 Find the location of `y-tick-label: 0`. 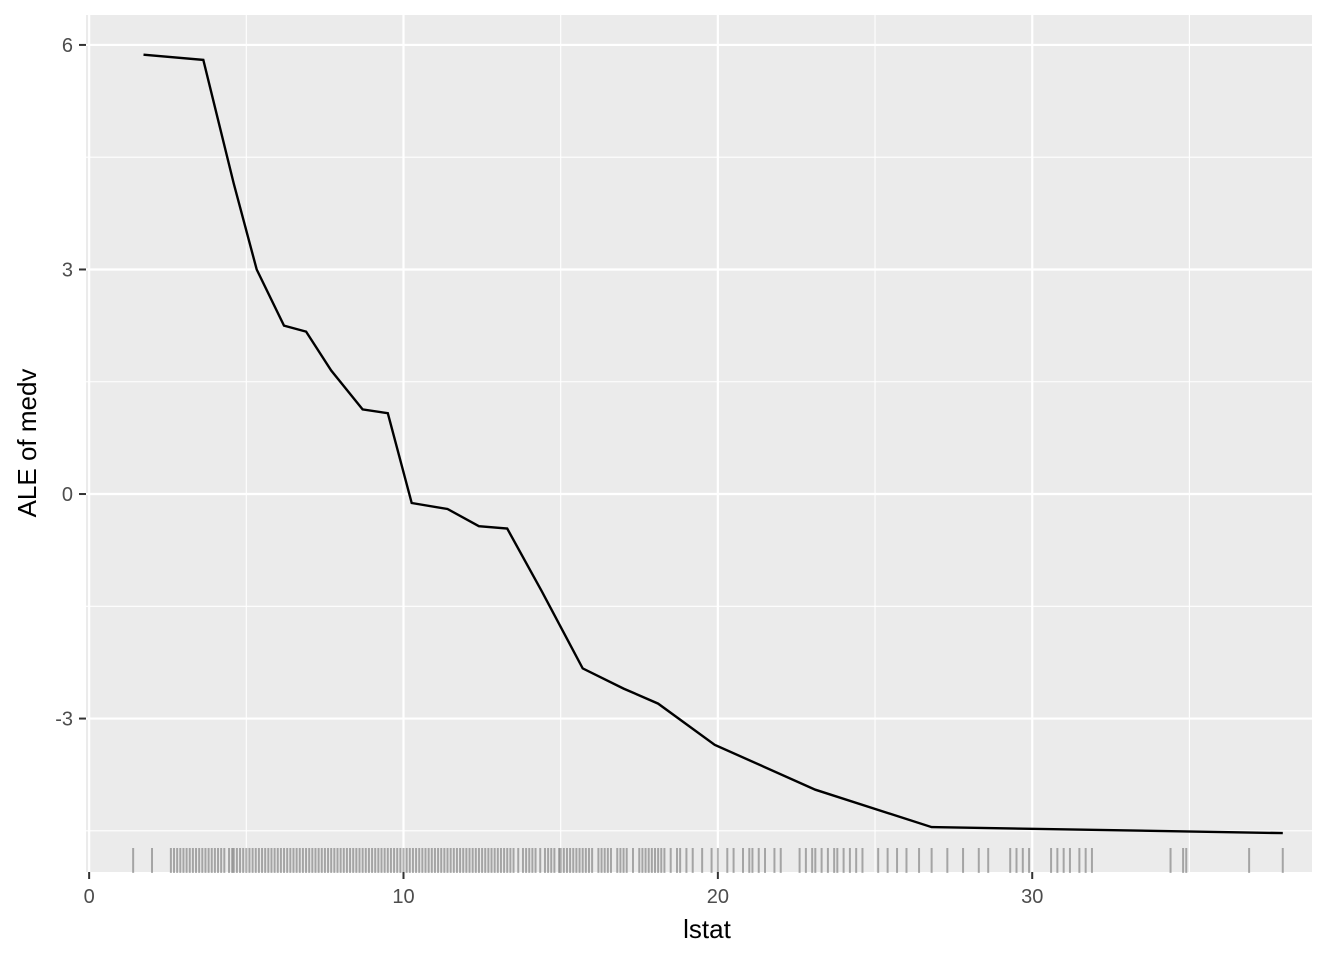

y-tick-label: 0 is located at coordinates (67, 495).